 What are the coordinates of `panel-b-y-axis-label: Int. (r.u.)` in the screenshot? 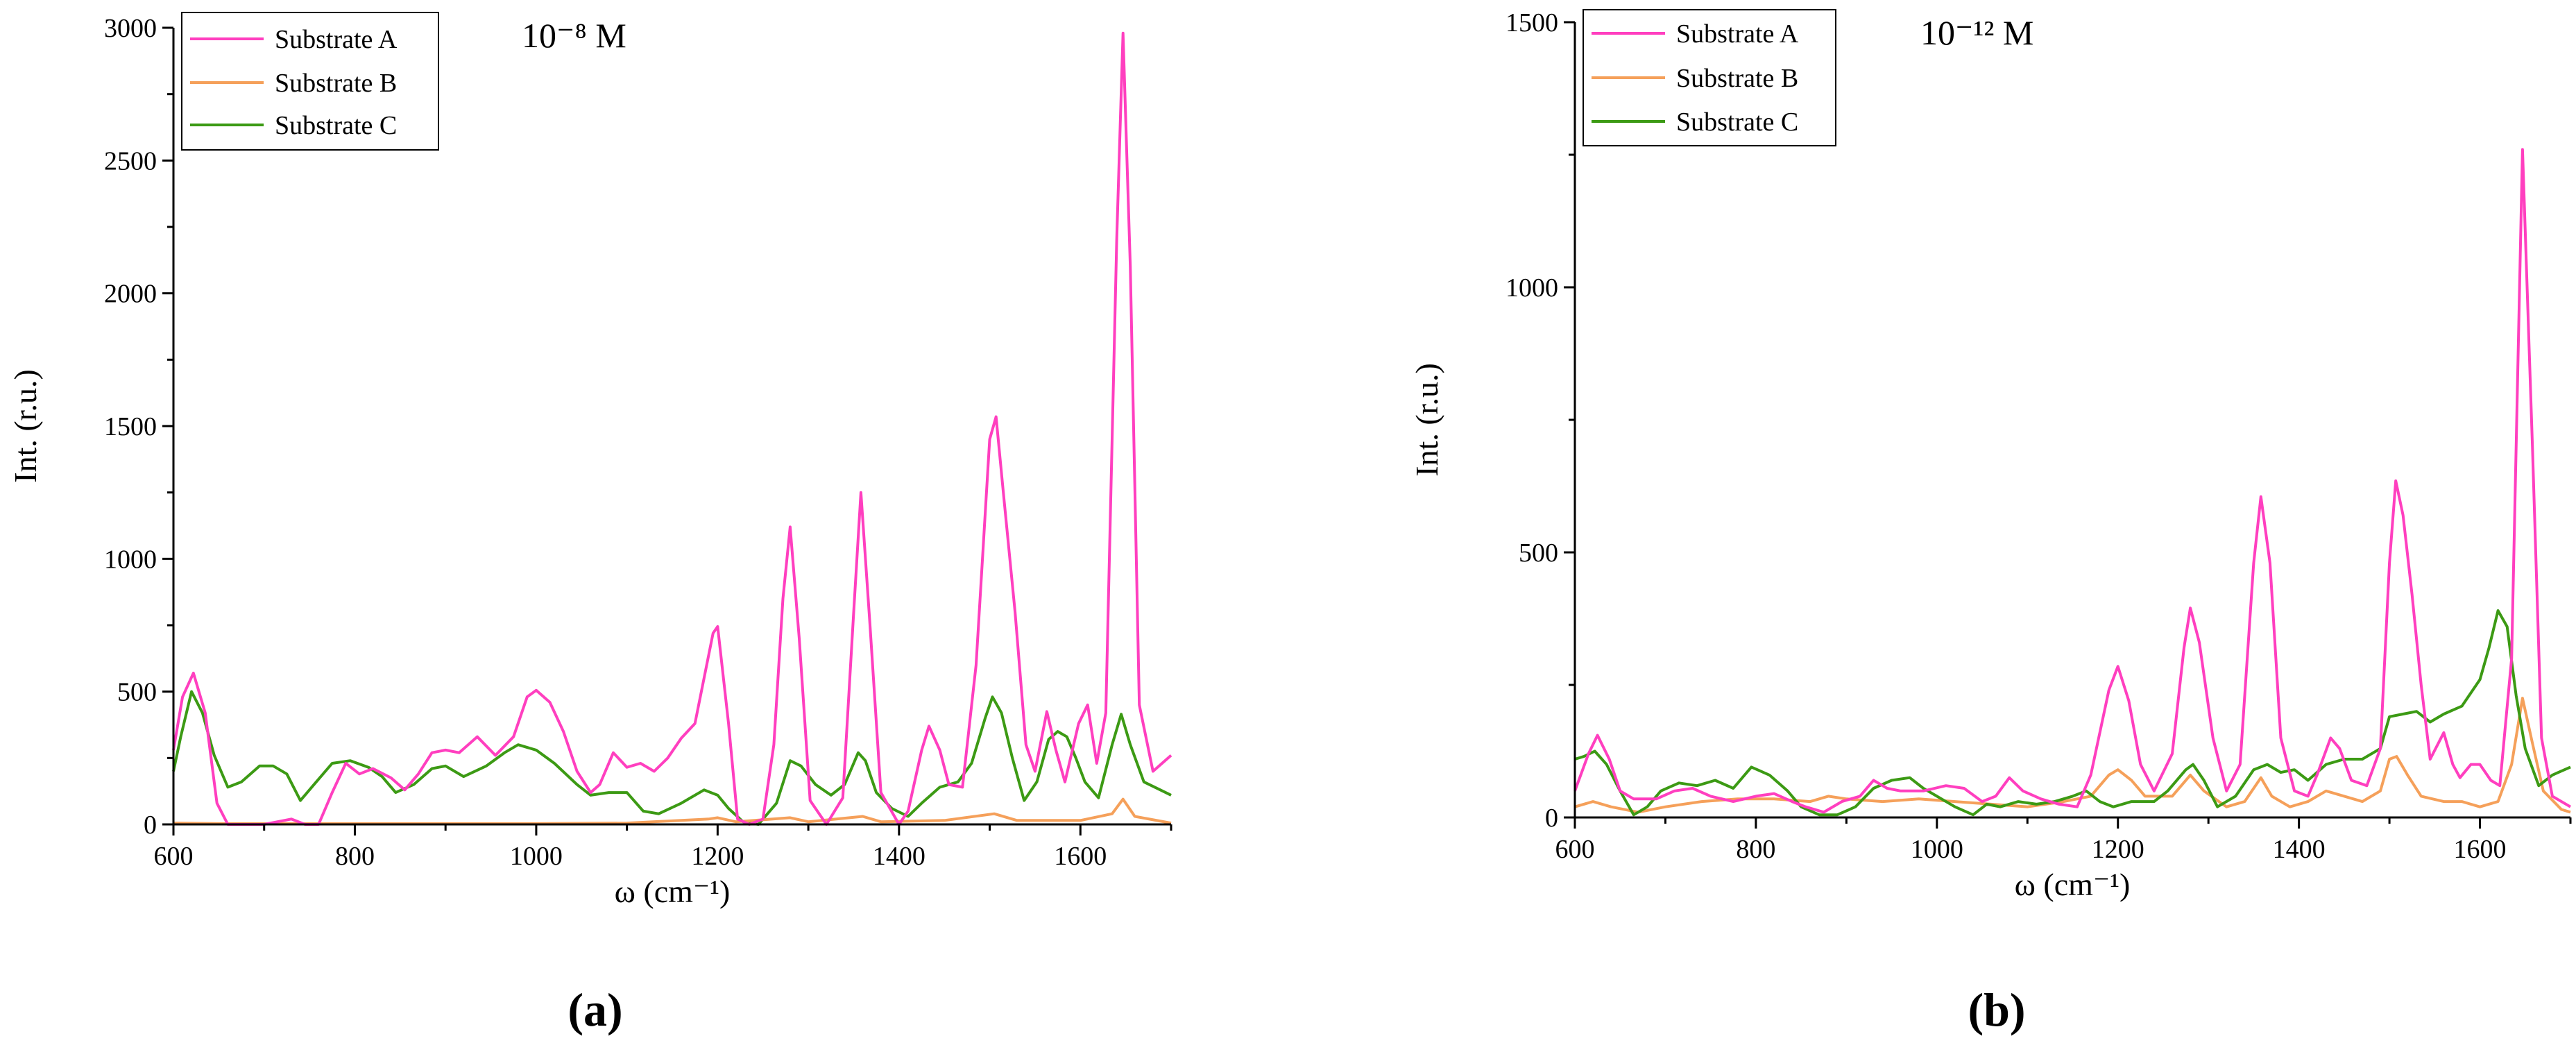 It's located at (1426, 420).